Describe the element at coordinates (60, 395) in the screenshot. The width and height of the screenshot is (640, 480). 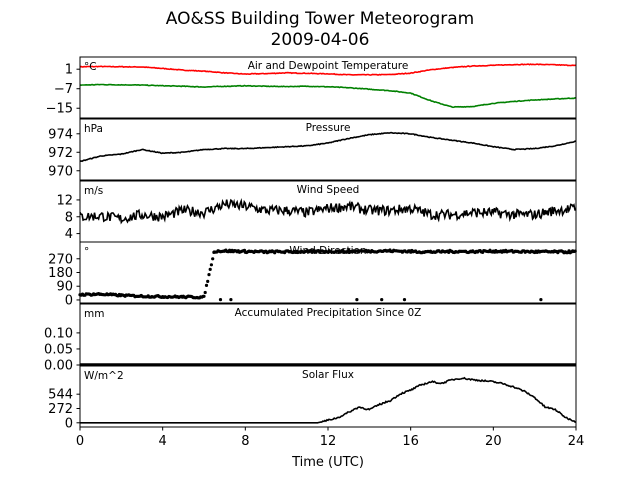
I see `y-tick-label: 544` at that location.